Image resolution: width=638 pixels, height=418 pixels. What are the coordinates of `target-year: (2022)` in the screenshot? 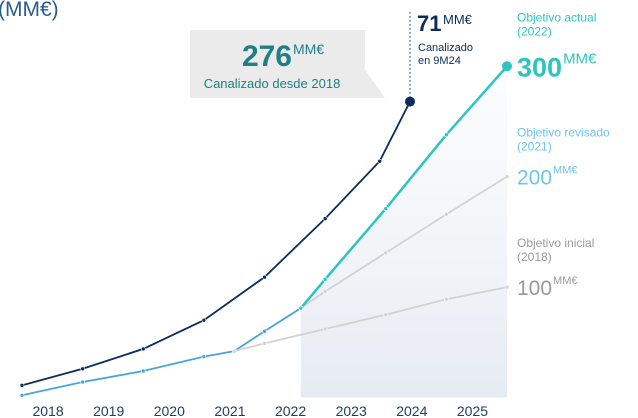 It's located at (534, 31).